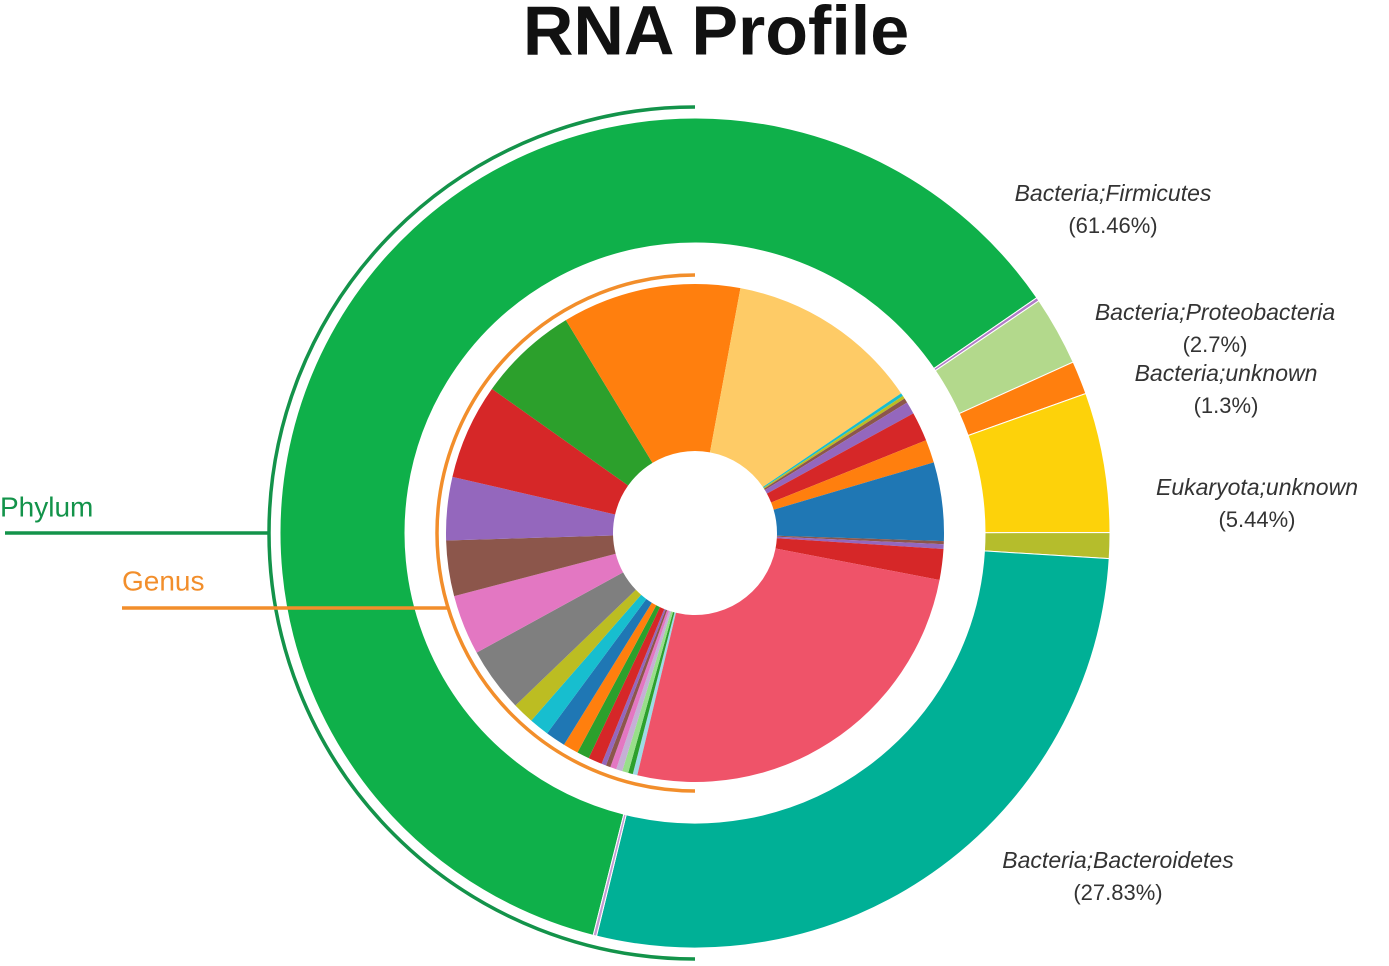  What do you see at coordinates (1257, 487) in the screenshot?
I see `slice-label: Eukaryota;unknown` at bounding box center [1257, 487].